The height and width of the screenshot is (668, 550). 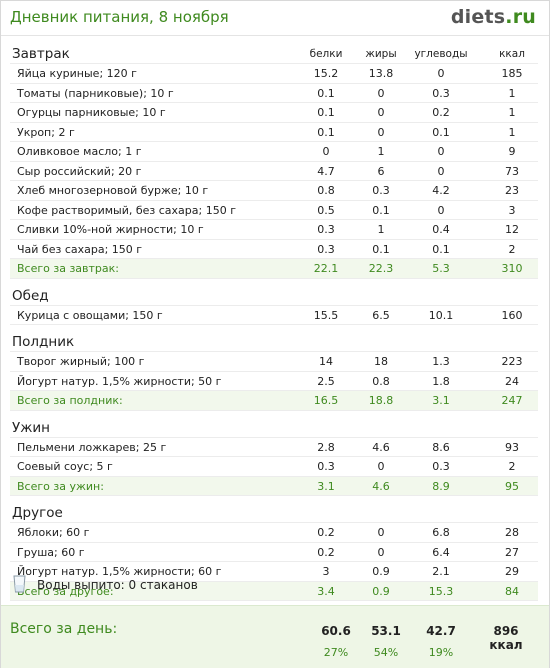 What do you see at coordinates (441, 652) in the screenshot?
I see `day-carbs-pct: 19%` at bounding box center [441, 652].